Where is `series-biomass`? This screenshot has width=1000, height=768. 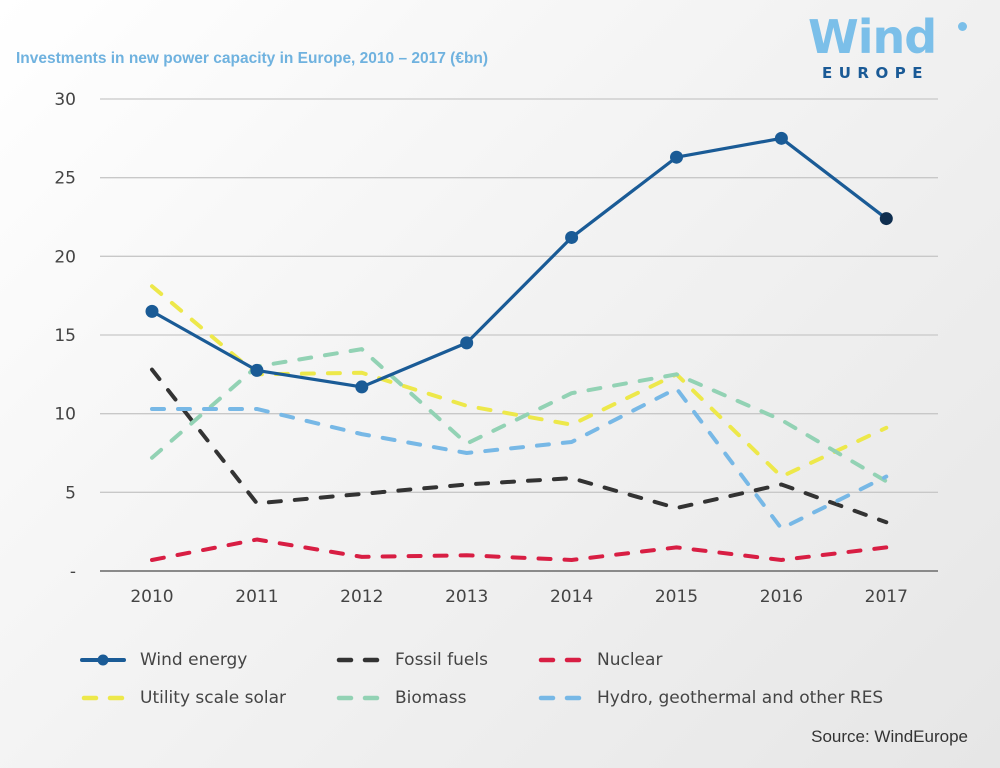
series-biomass is located at coordinates (519, 415).